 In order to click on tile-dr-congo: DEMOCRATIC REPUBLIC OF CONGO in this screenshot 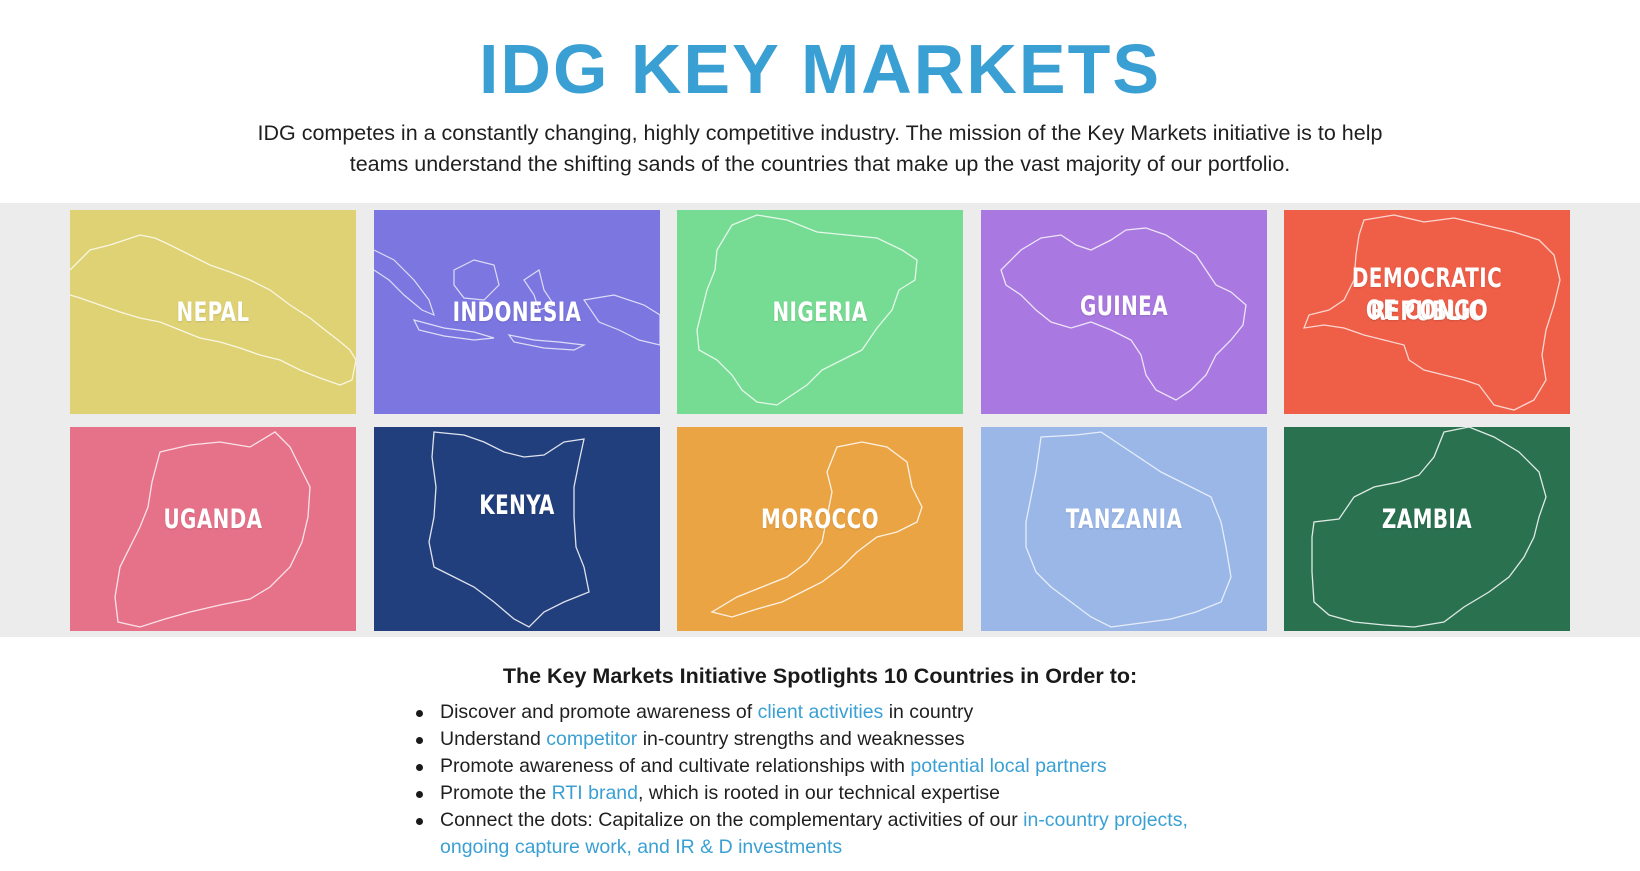, I will do `click(1427, 312)`.